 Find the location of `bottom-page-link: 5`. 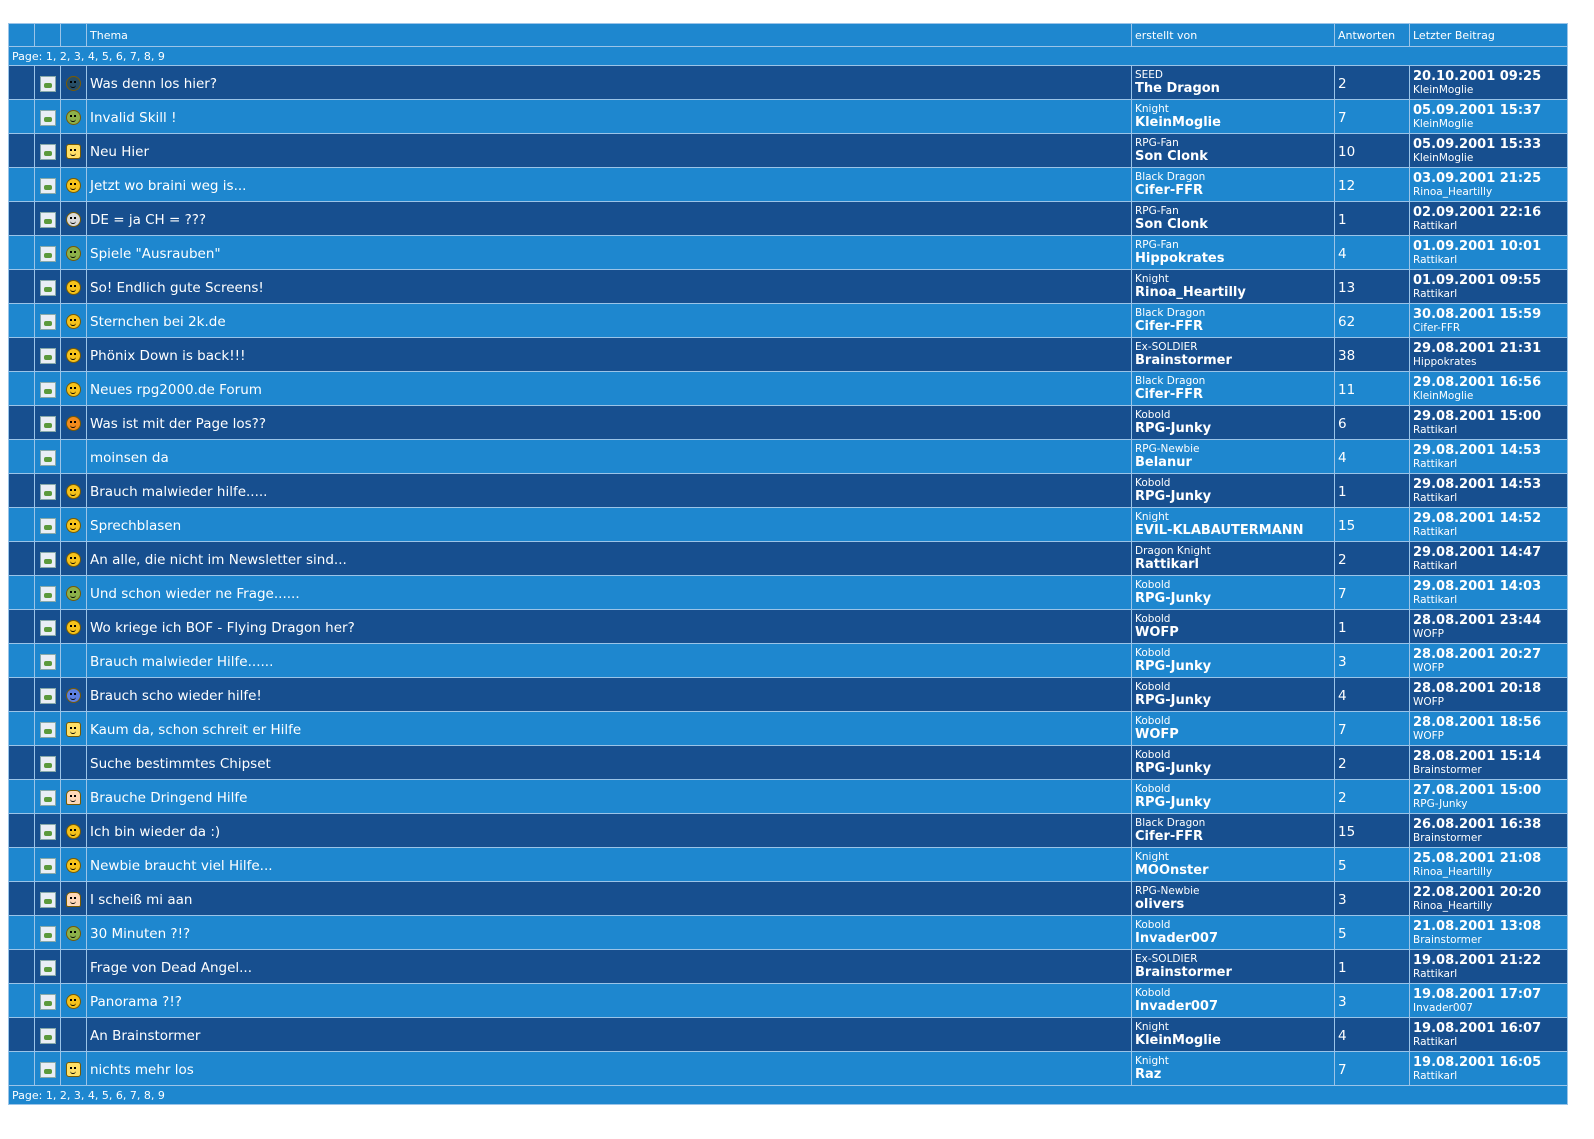

bottom-page-link: 5 is located at coordinates (105, 1095).